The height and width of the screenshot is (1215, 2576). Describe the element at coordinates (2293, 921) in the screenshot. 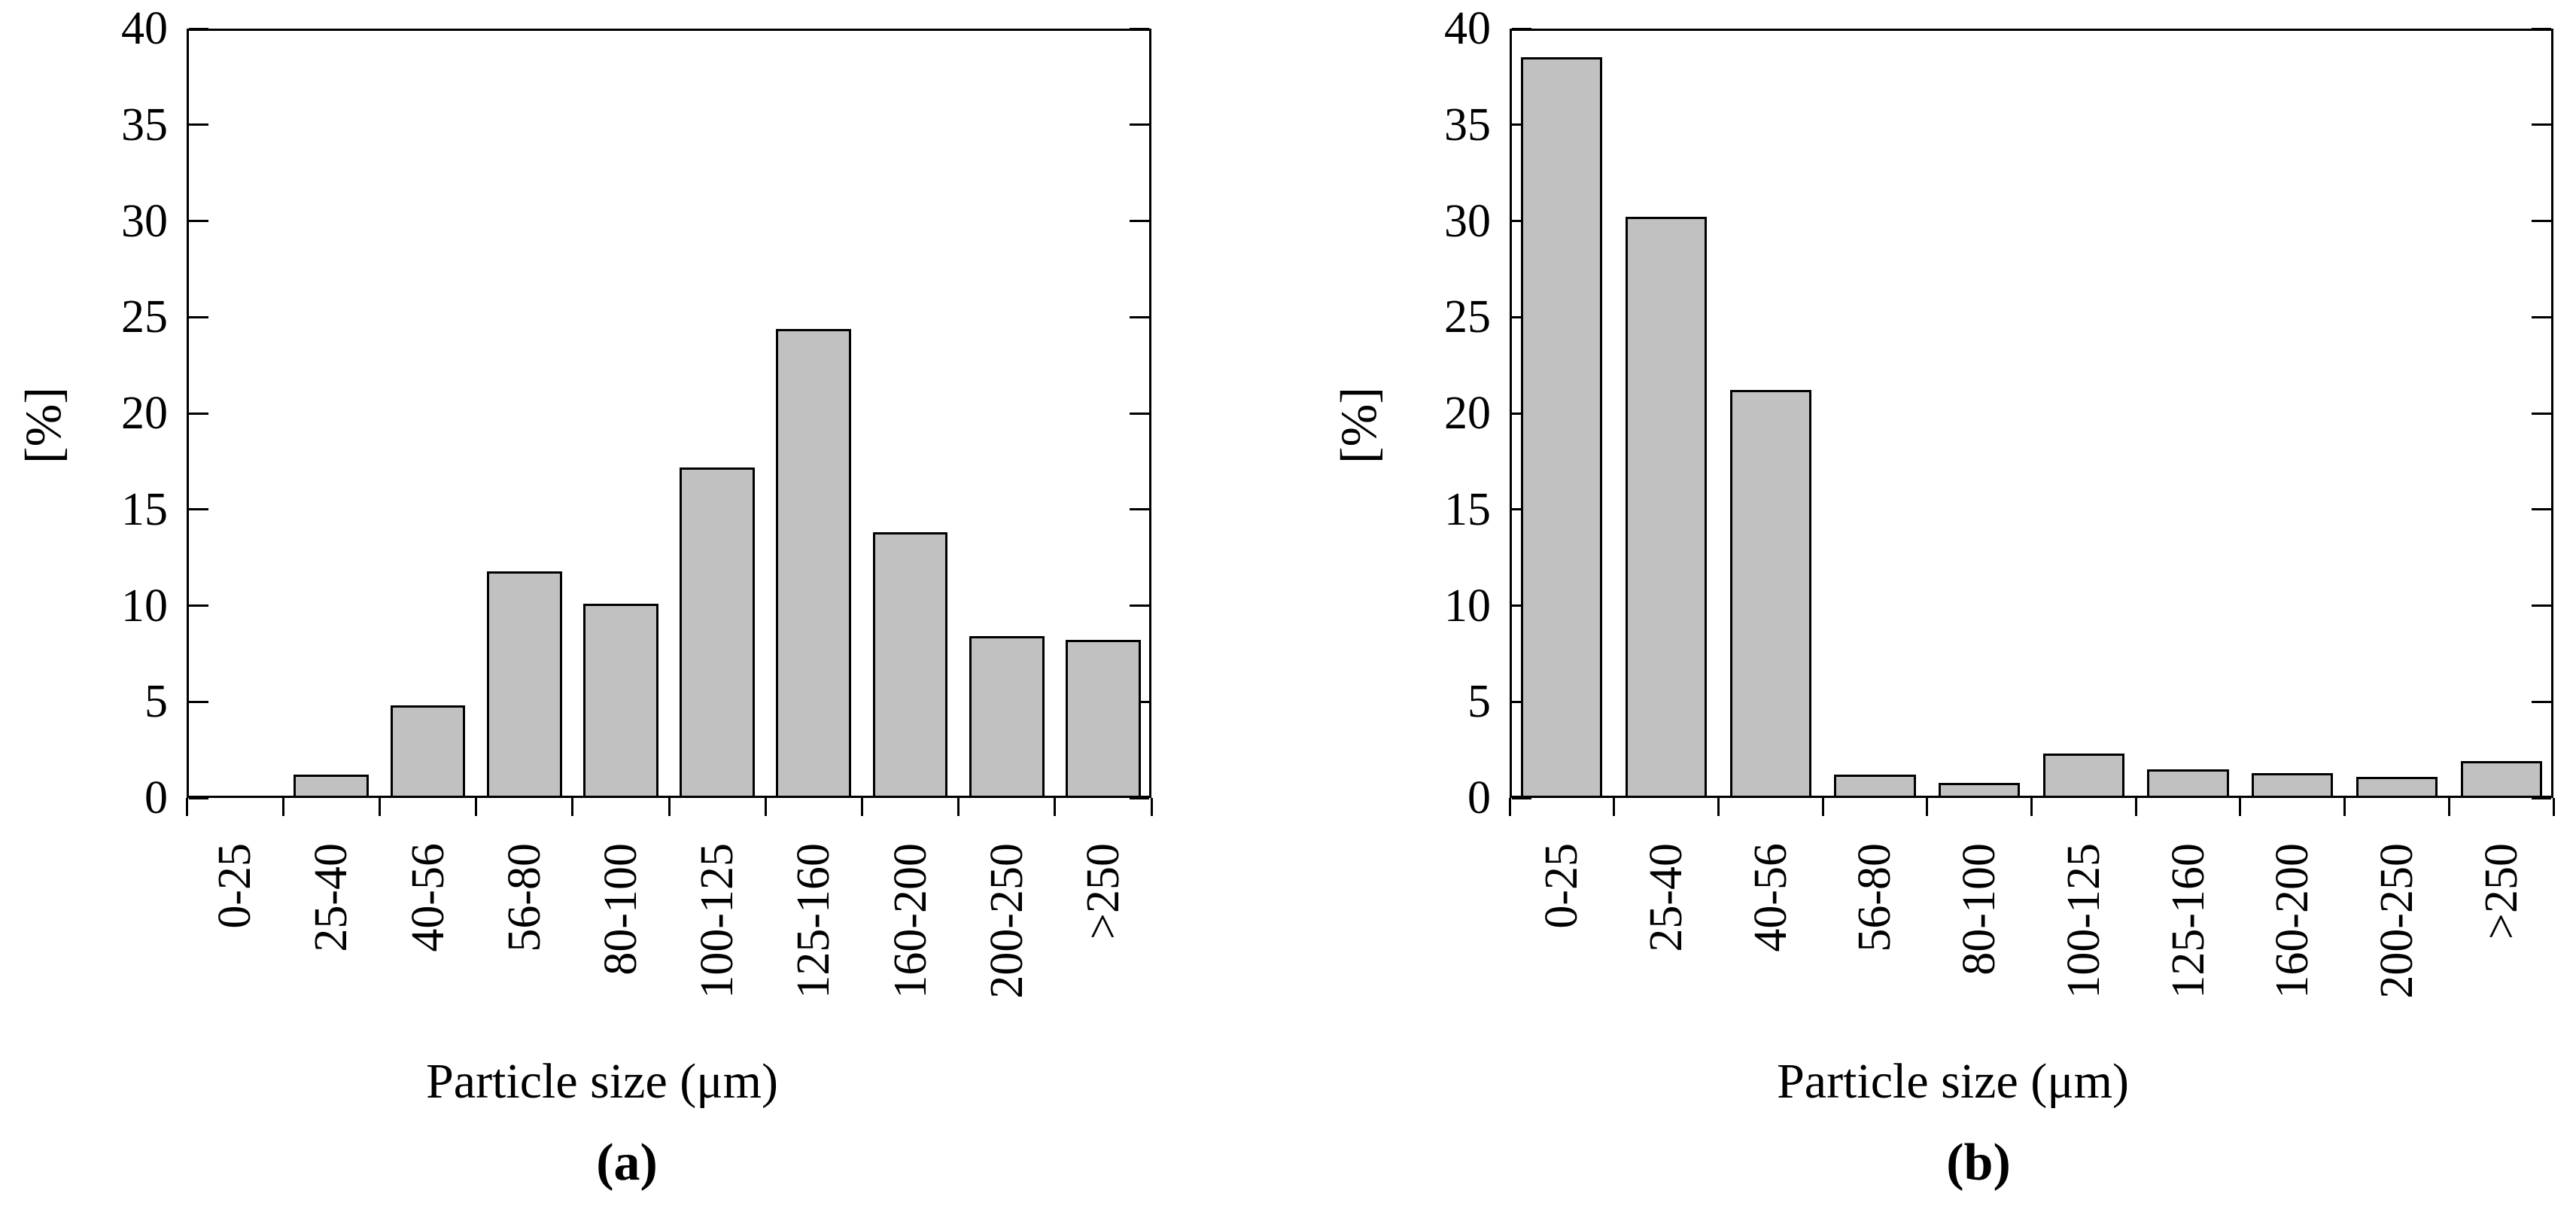

I see `x-tick-label: 160-200` at that location.